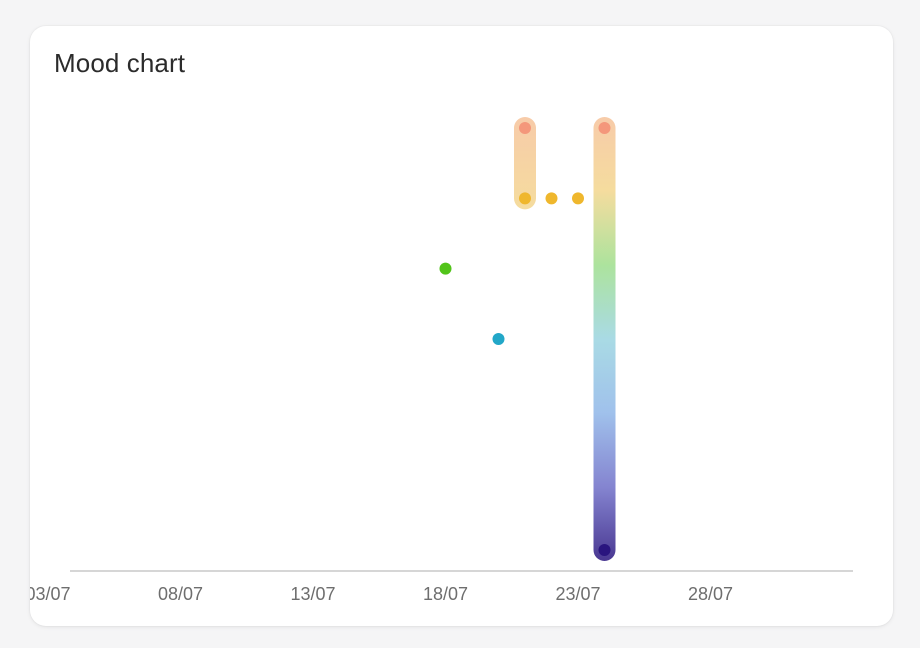  What do you see at coordinates (710, 594) in the screenshot?
I see `x-tick-label: 28/07` at bounding box center [710, 594].